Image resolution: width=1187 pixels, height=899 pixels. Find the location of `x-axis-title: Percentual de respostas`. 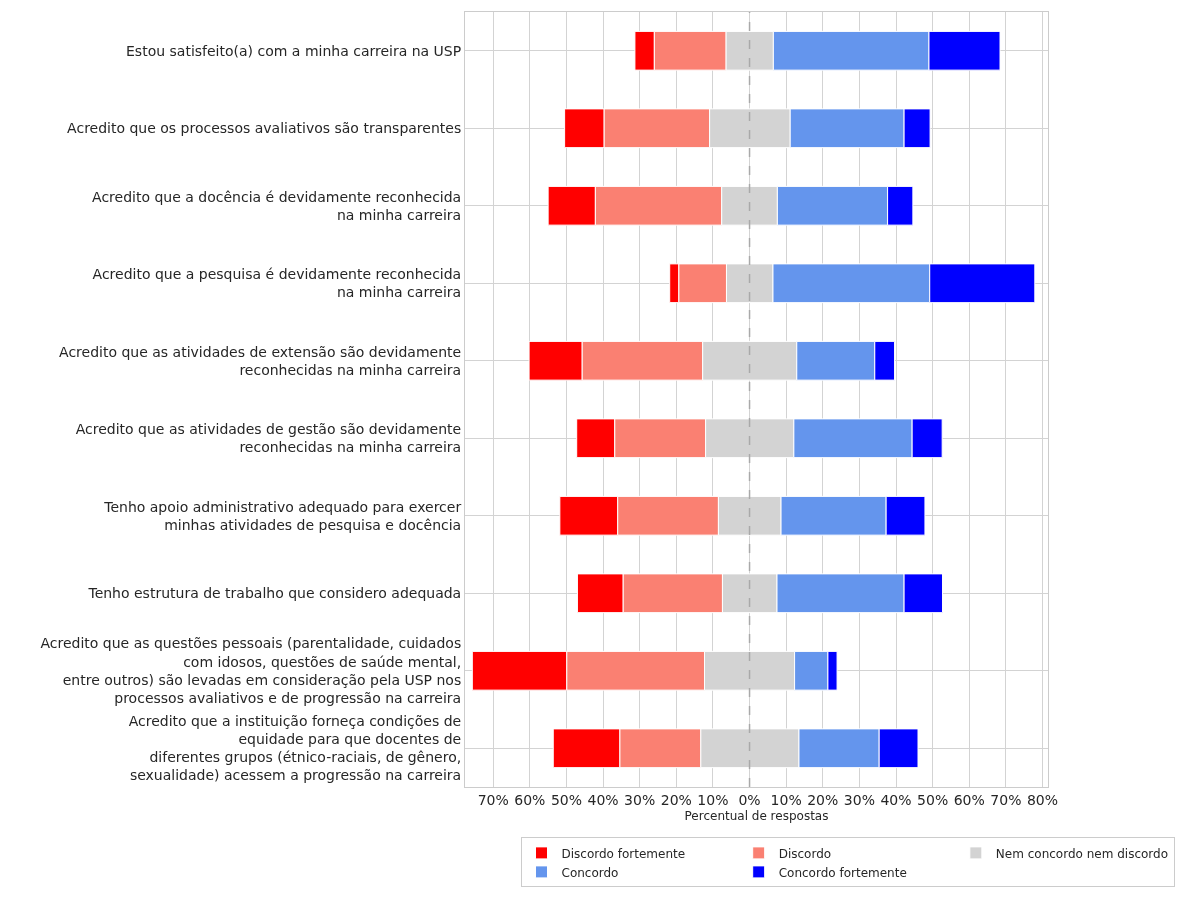

x-axis-title: Percentual de respostas is located at coordinates (756, 815).